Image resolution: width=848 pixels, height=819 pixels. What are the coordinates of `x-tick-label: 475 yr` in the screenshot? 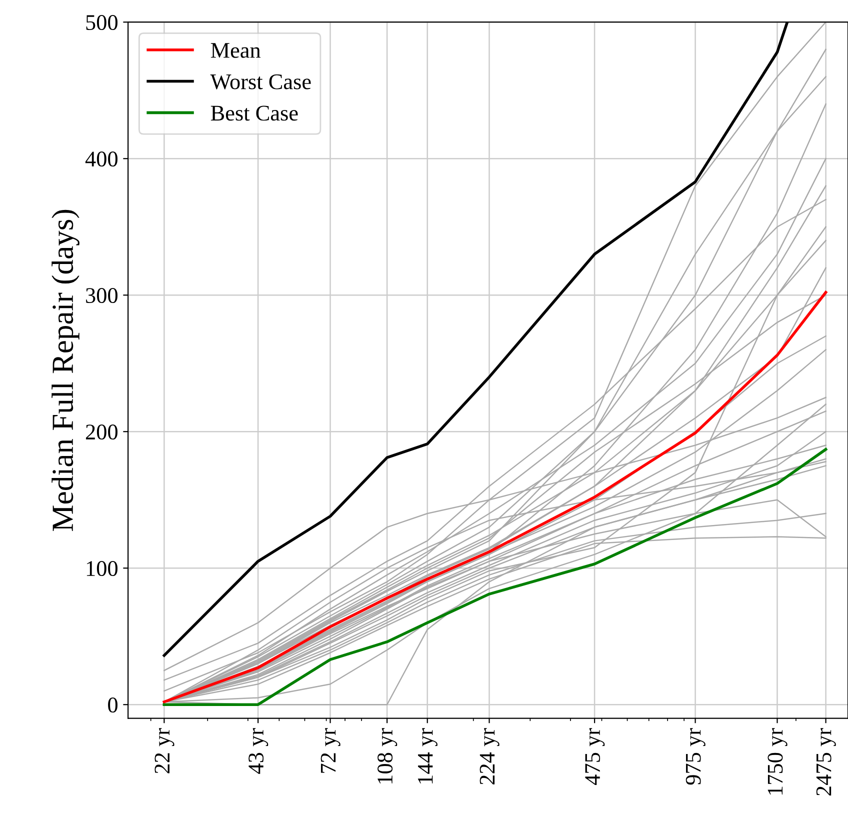 It's located at (595, 756).